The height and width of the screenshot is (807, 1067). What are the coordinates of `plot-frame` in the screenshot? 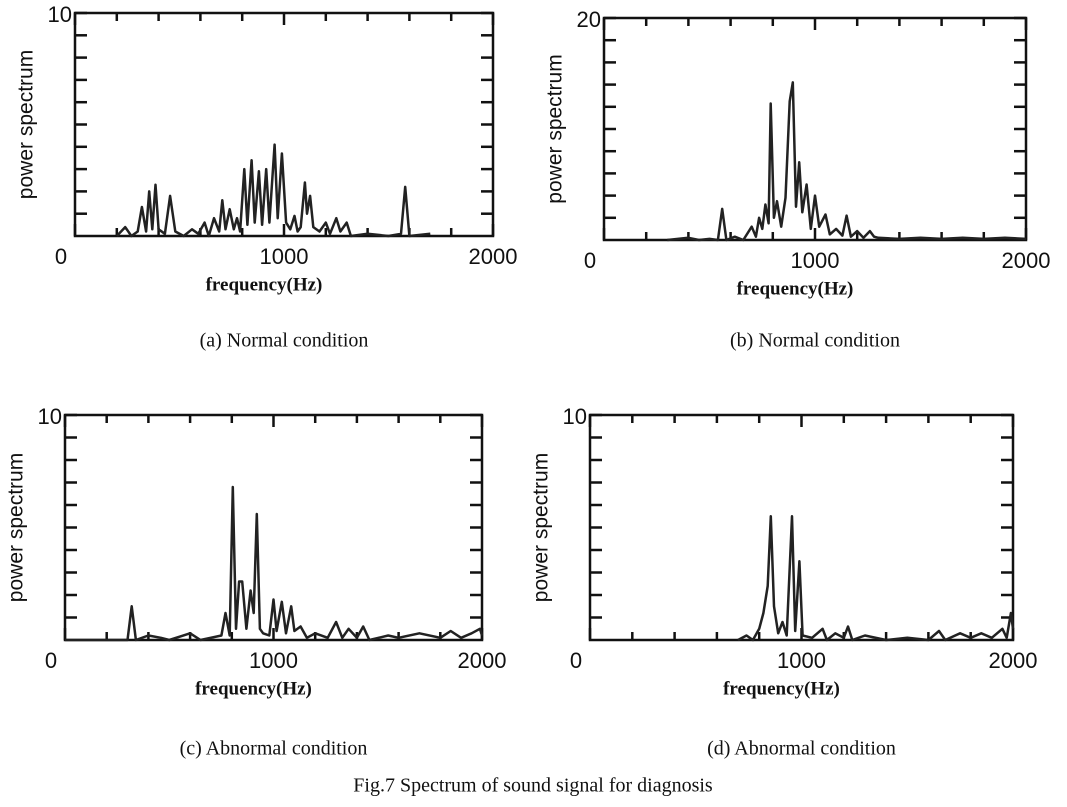 It's located at (815, 129).